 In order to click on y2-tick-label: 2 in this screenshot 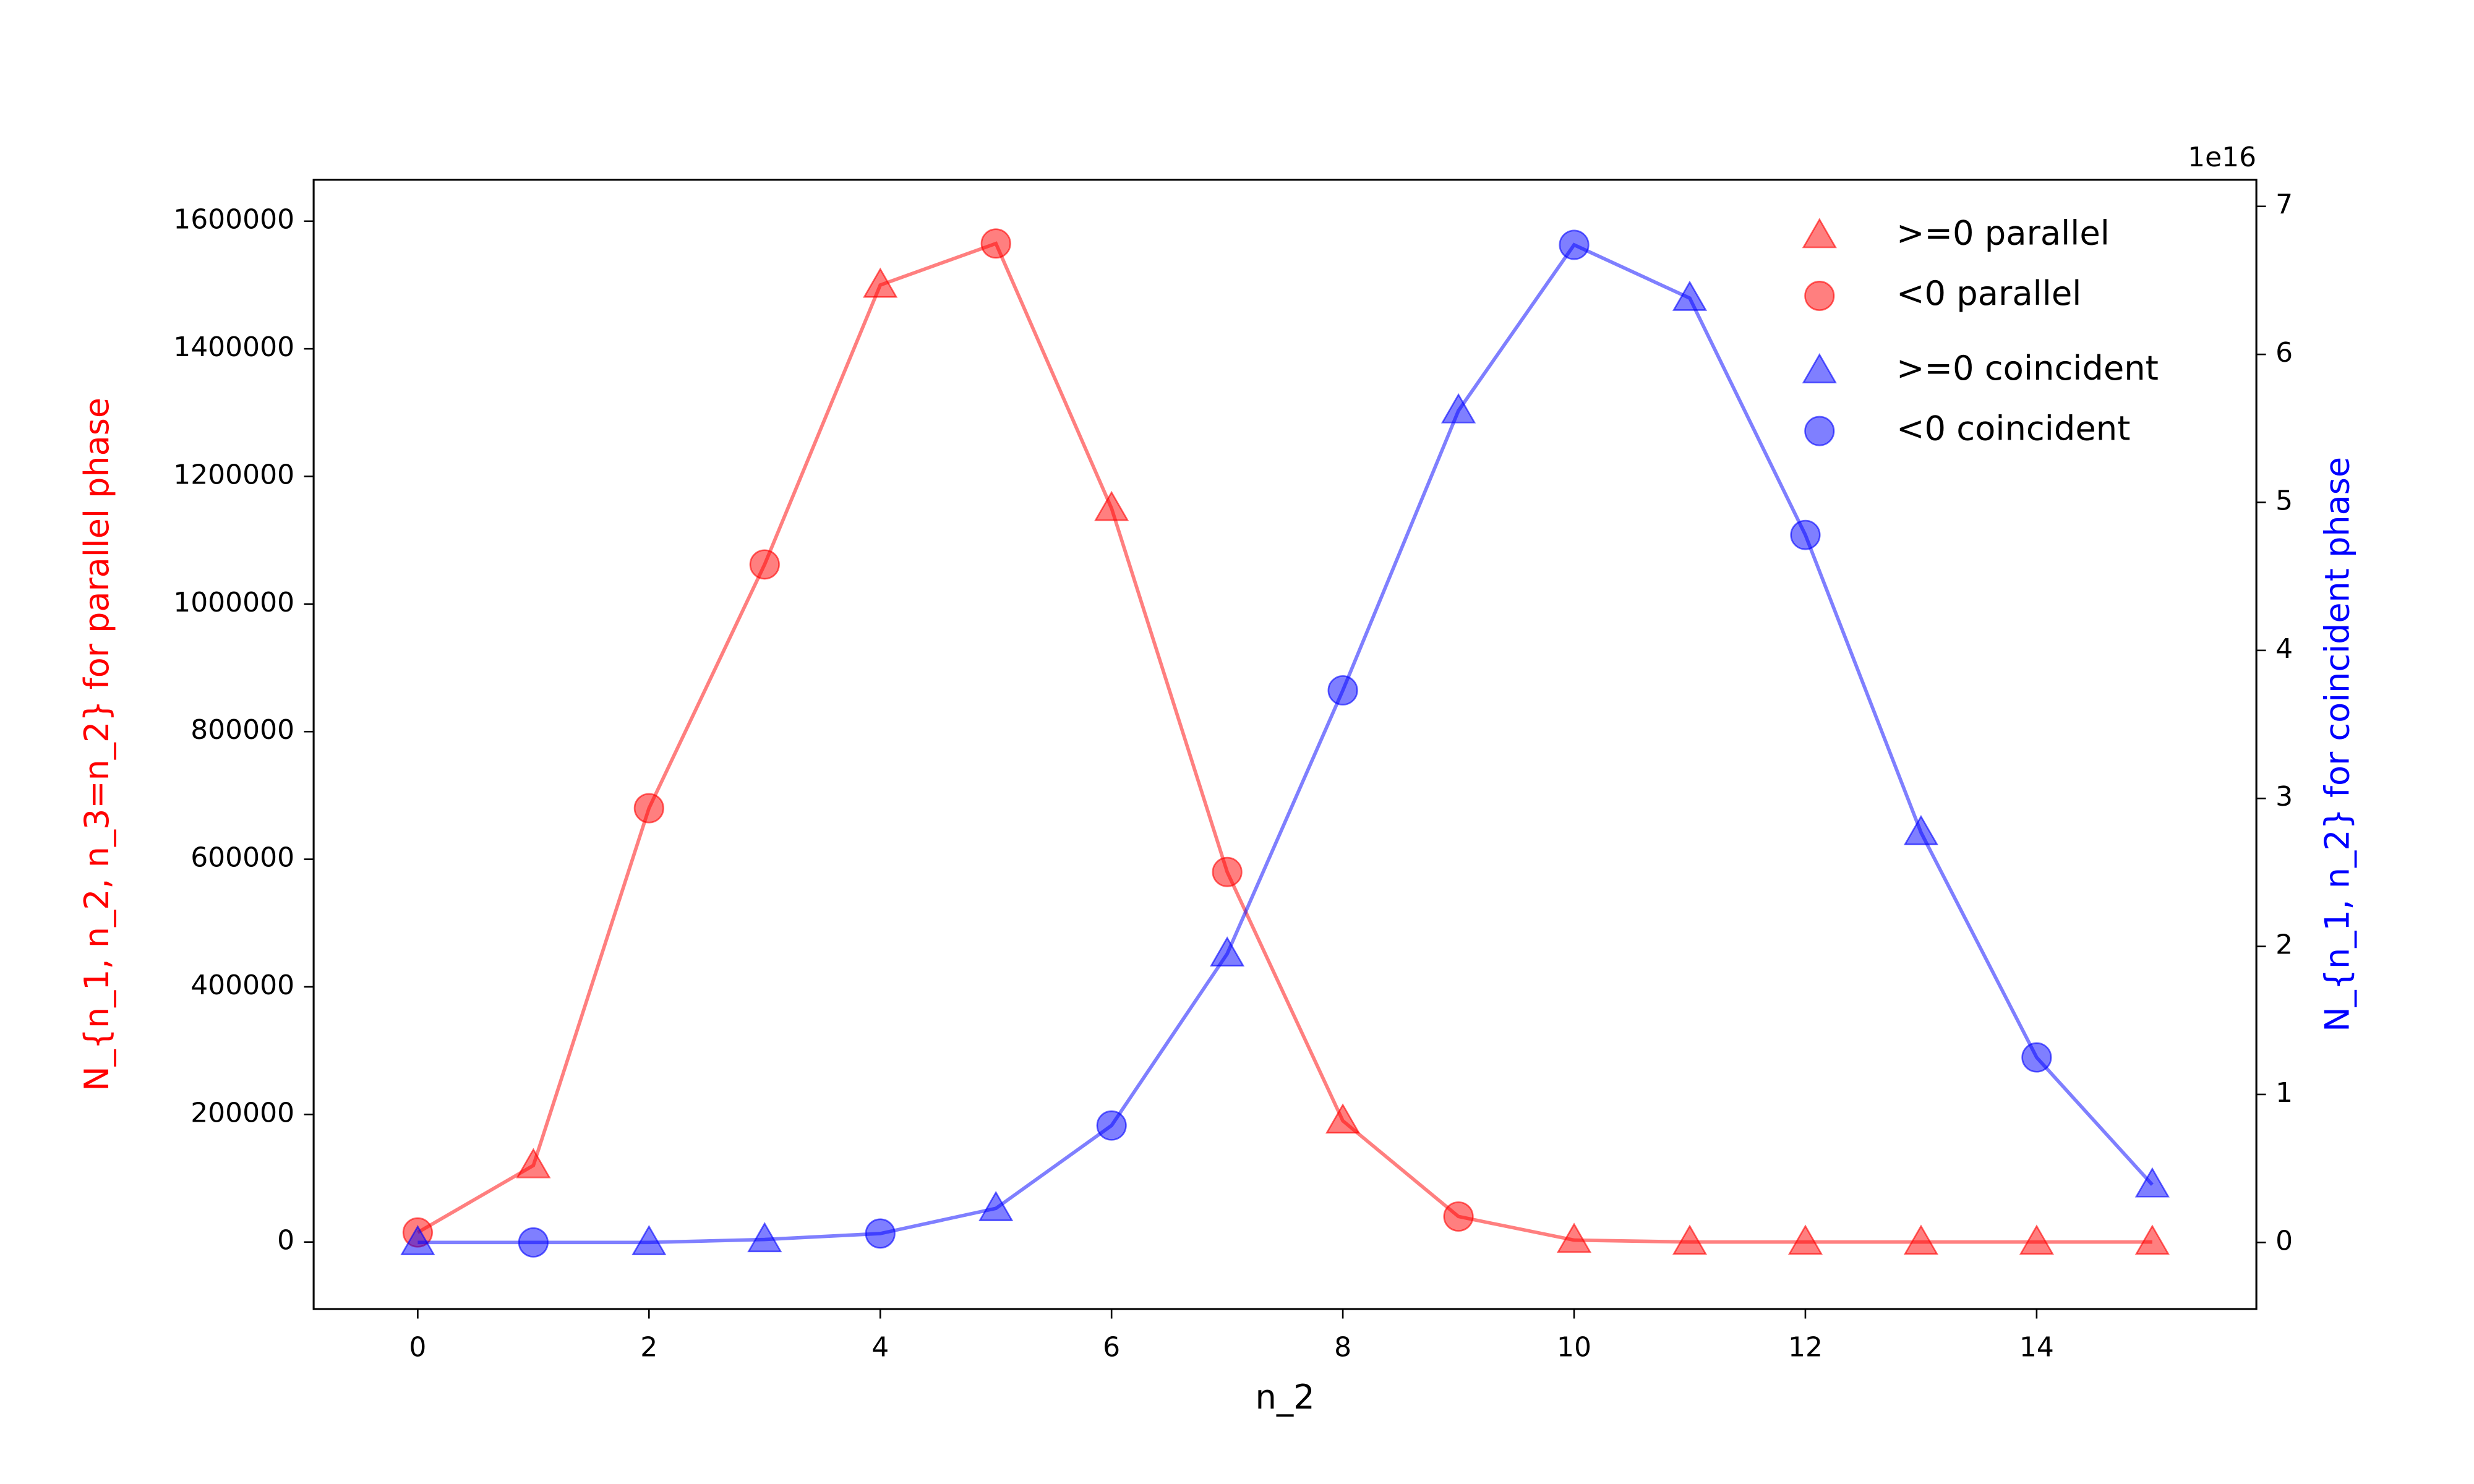, I will do `click(2284, 945)`.